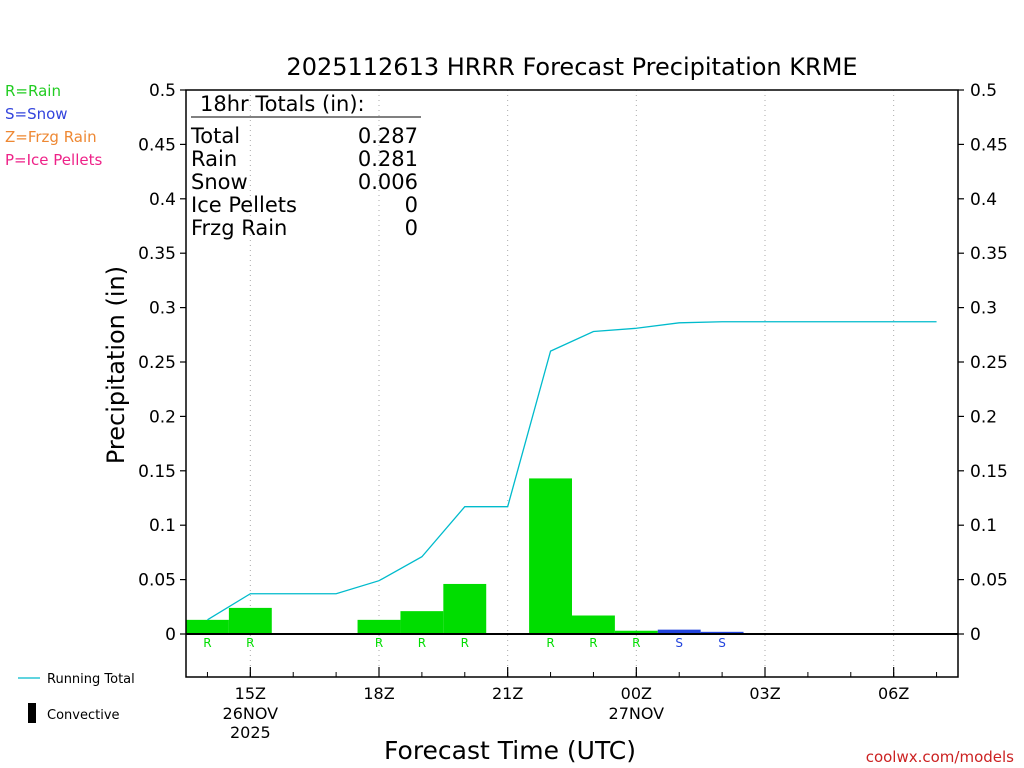 This screenshot has height=768, width=1024. Describe the element at coordinates (239, 228) in the screenshot. I see `totals-row-label: Frzg Rain` at that location.